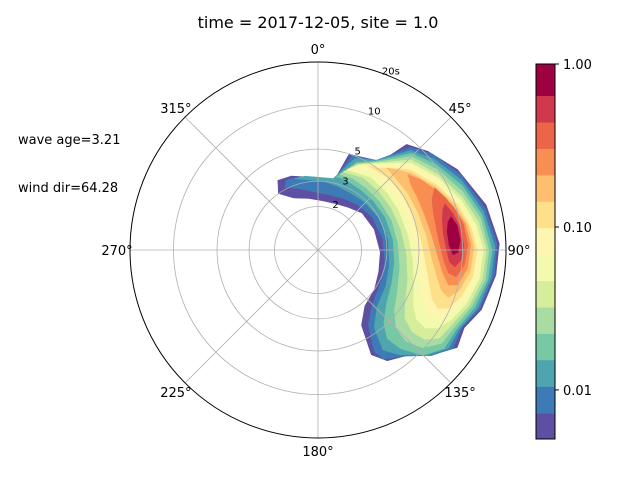 This screenshot has height=480, width=640. Describe the element at coordinates (69, 140) in the screenshot. I see `wave-age-annotation: wave age=3.21` at that location.